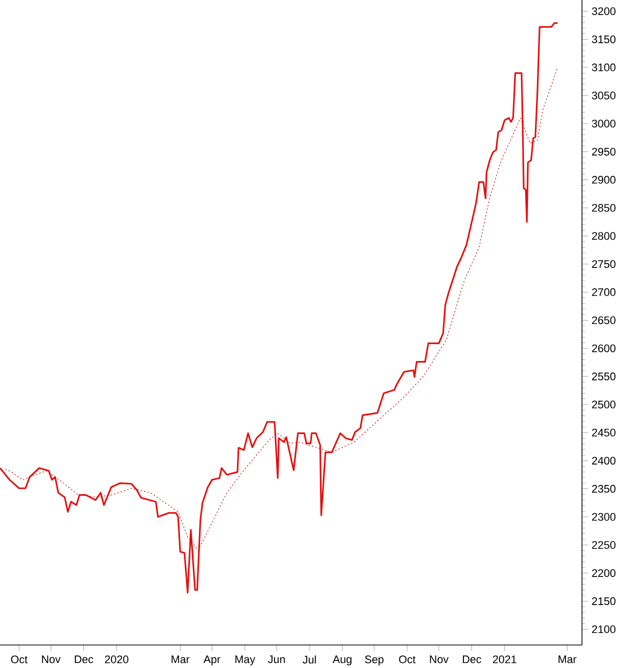 The image size is (633, 668). I want to click on y-tick-label: 3150, so click(604, 39).